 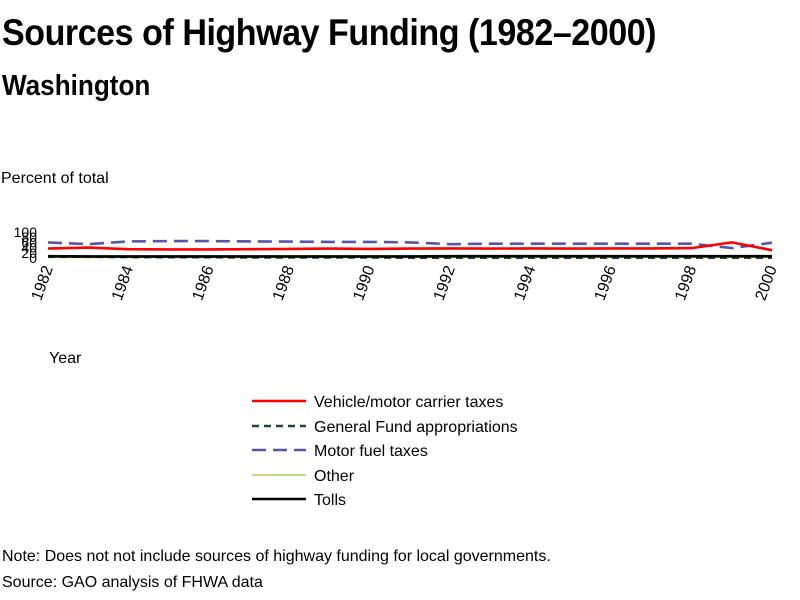 I want to click on x-tick-label: 1982, so click(x=43, y=282).